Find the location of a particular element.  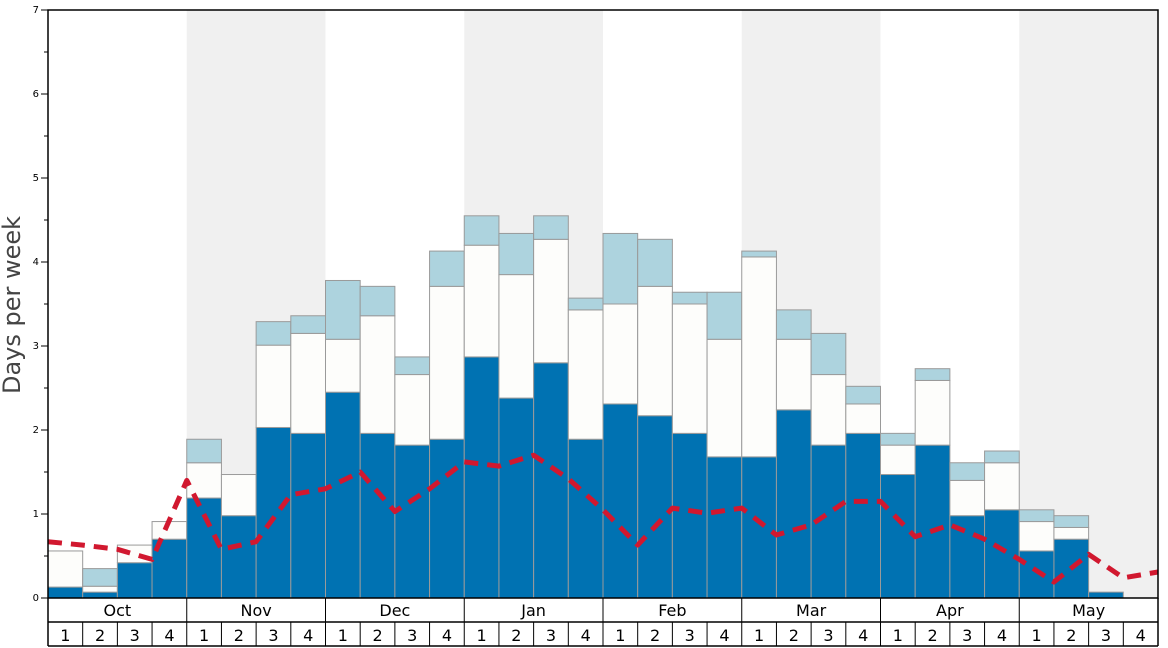

y-axis-label: Days per week is located at coordinates (13, 305).